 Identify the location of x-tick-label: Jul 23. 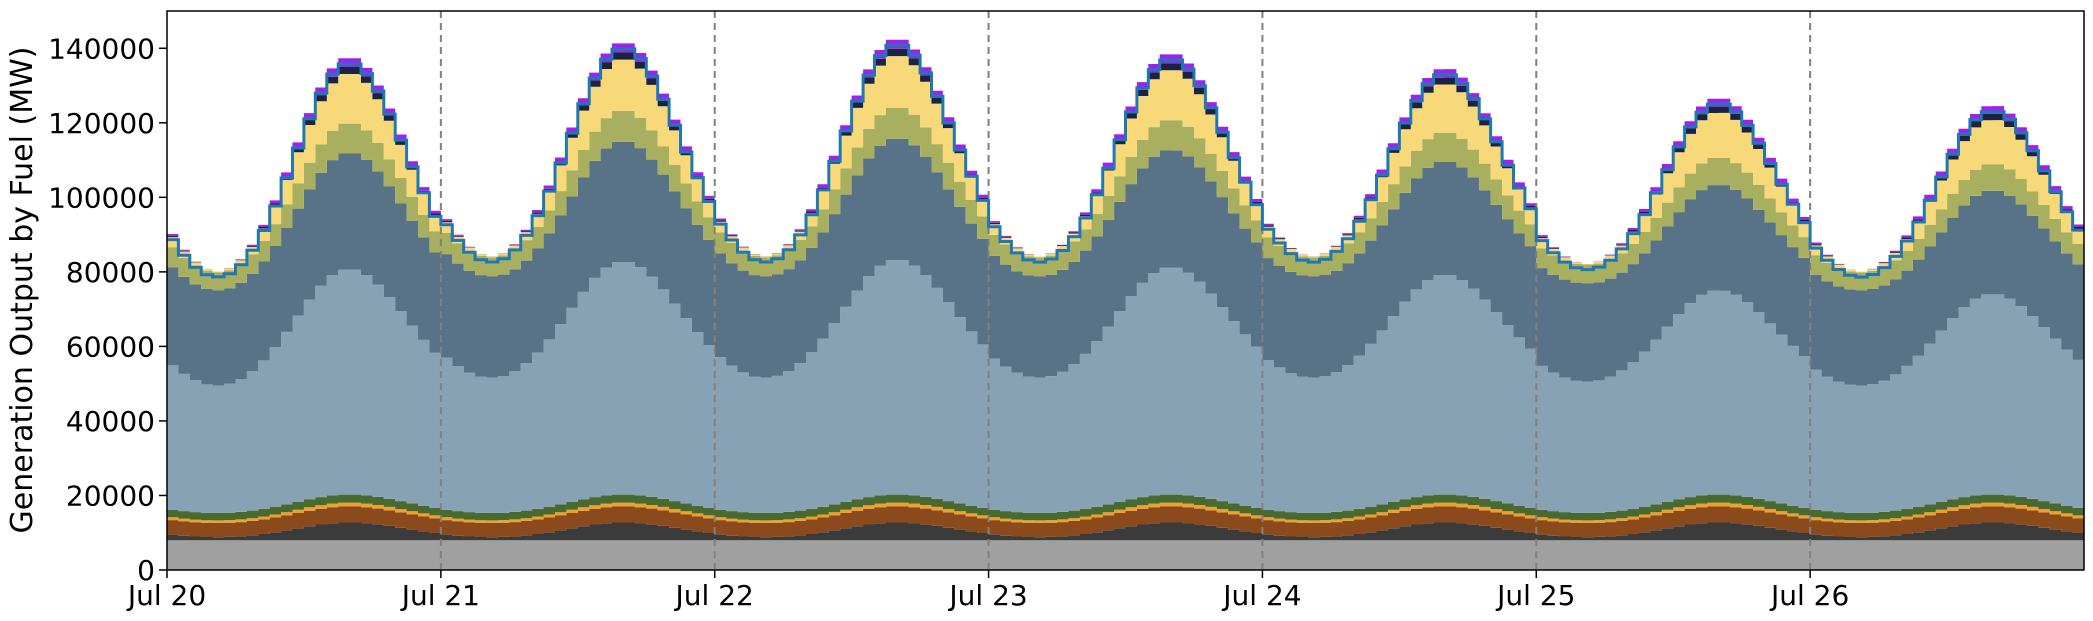
(987, 595).